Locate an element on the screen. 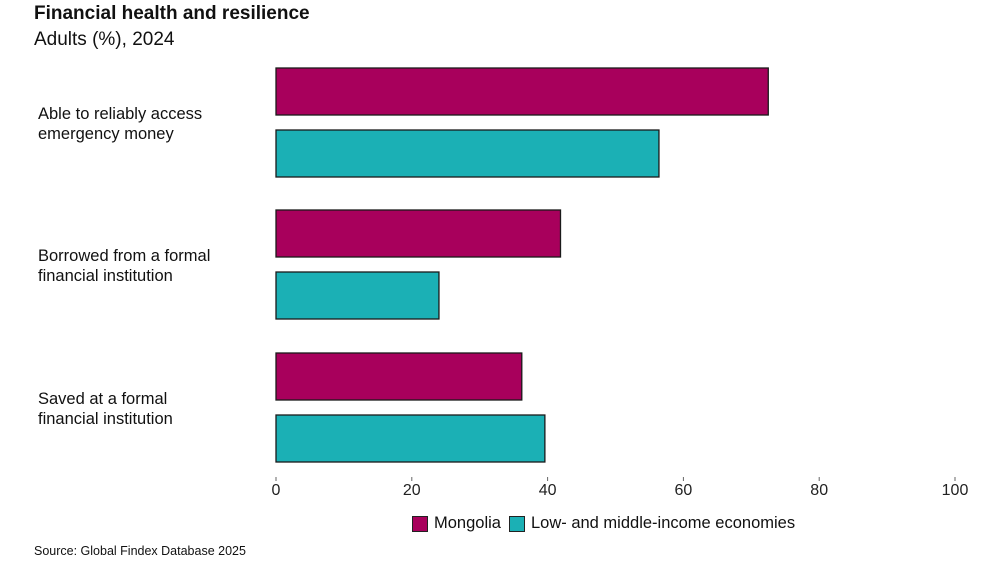 The height and width of the screenshot is (563, 1000). x-tick-label: 20 is located at coordinates (412, 490).